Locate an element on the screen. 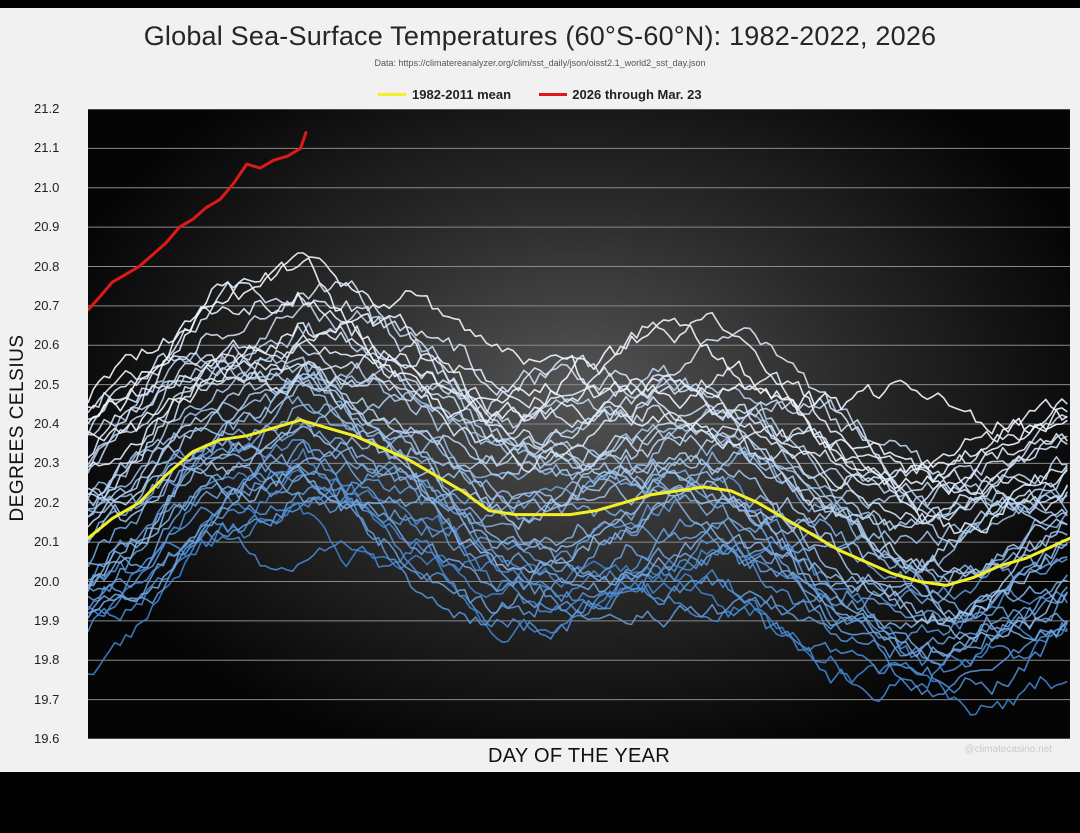  background-year-line is located at coordinates (578, 425).